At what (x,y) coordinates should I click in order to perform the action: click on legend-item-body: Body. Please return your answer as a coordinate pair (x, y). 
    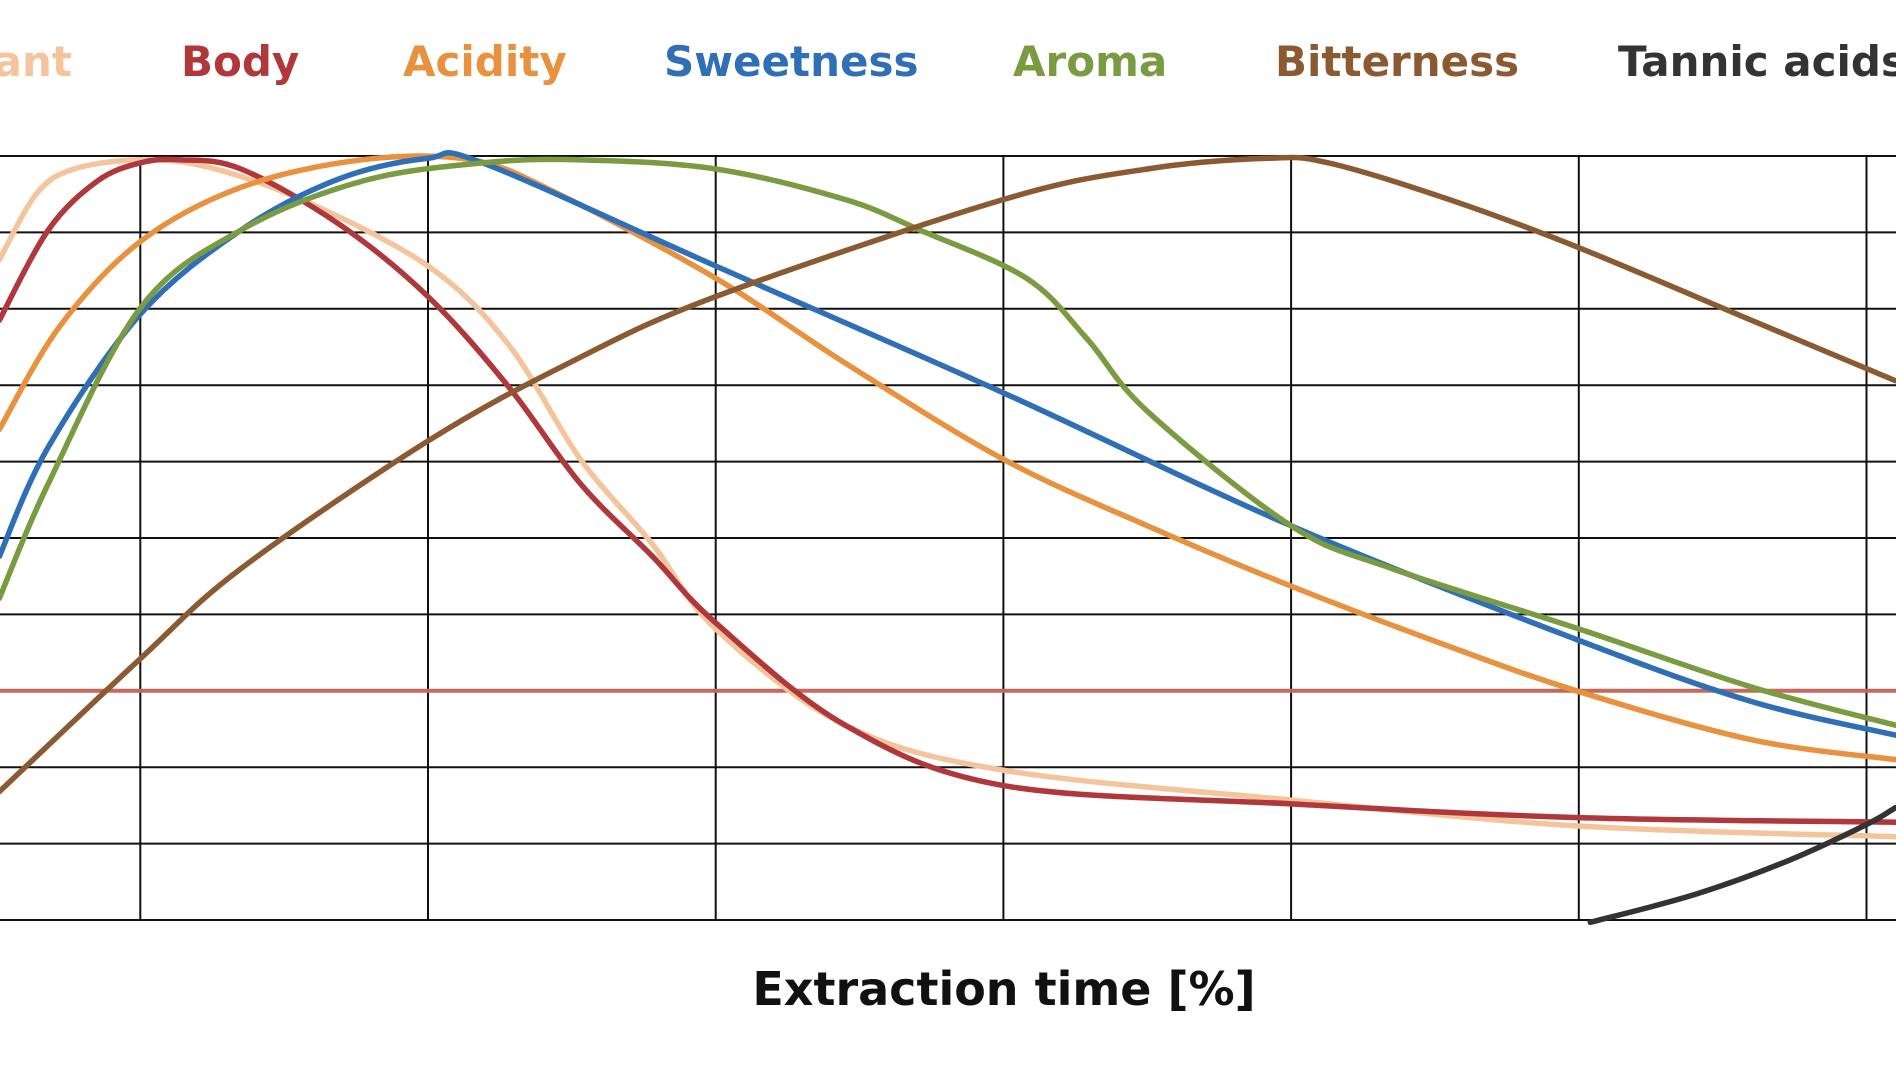
    Looking at the image, I should click on (240, 61).